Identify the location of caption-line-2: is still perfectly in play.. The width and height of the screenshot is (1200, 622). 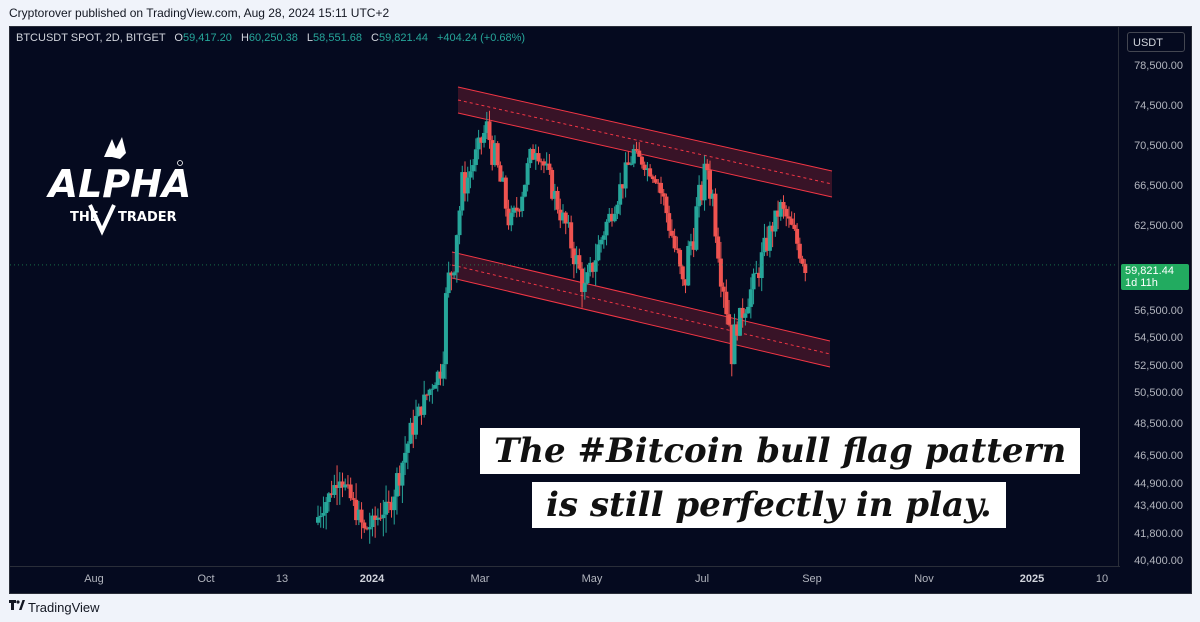
(769, 505).